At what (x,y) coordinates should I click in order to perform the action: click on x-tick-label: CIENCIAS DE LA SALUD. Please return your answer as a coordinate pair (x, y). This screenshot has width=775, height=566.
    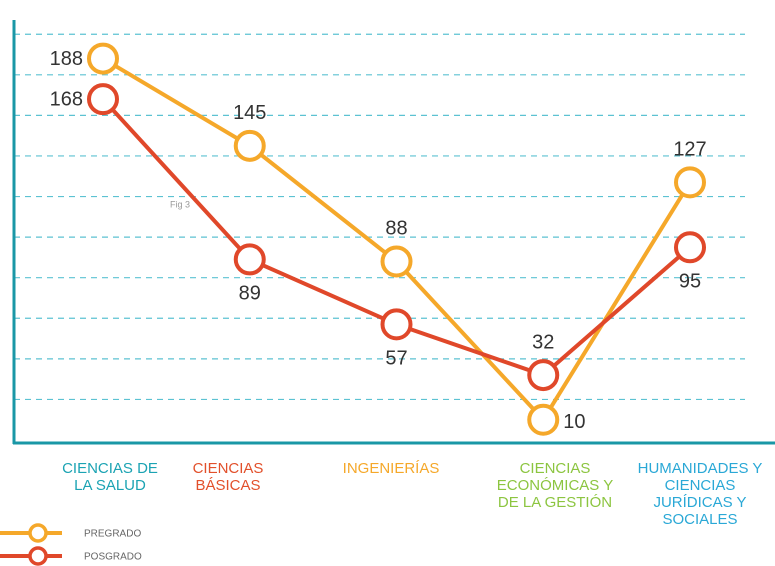
    Looking at the image, I should click on (110, 477).